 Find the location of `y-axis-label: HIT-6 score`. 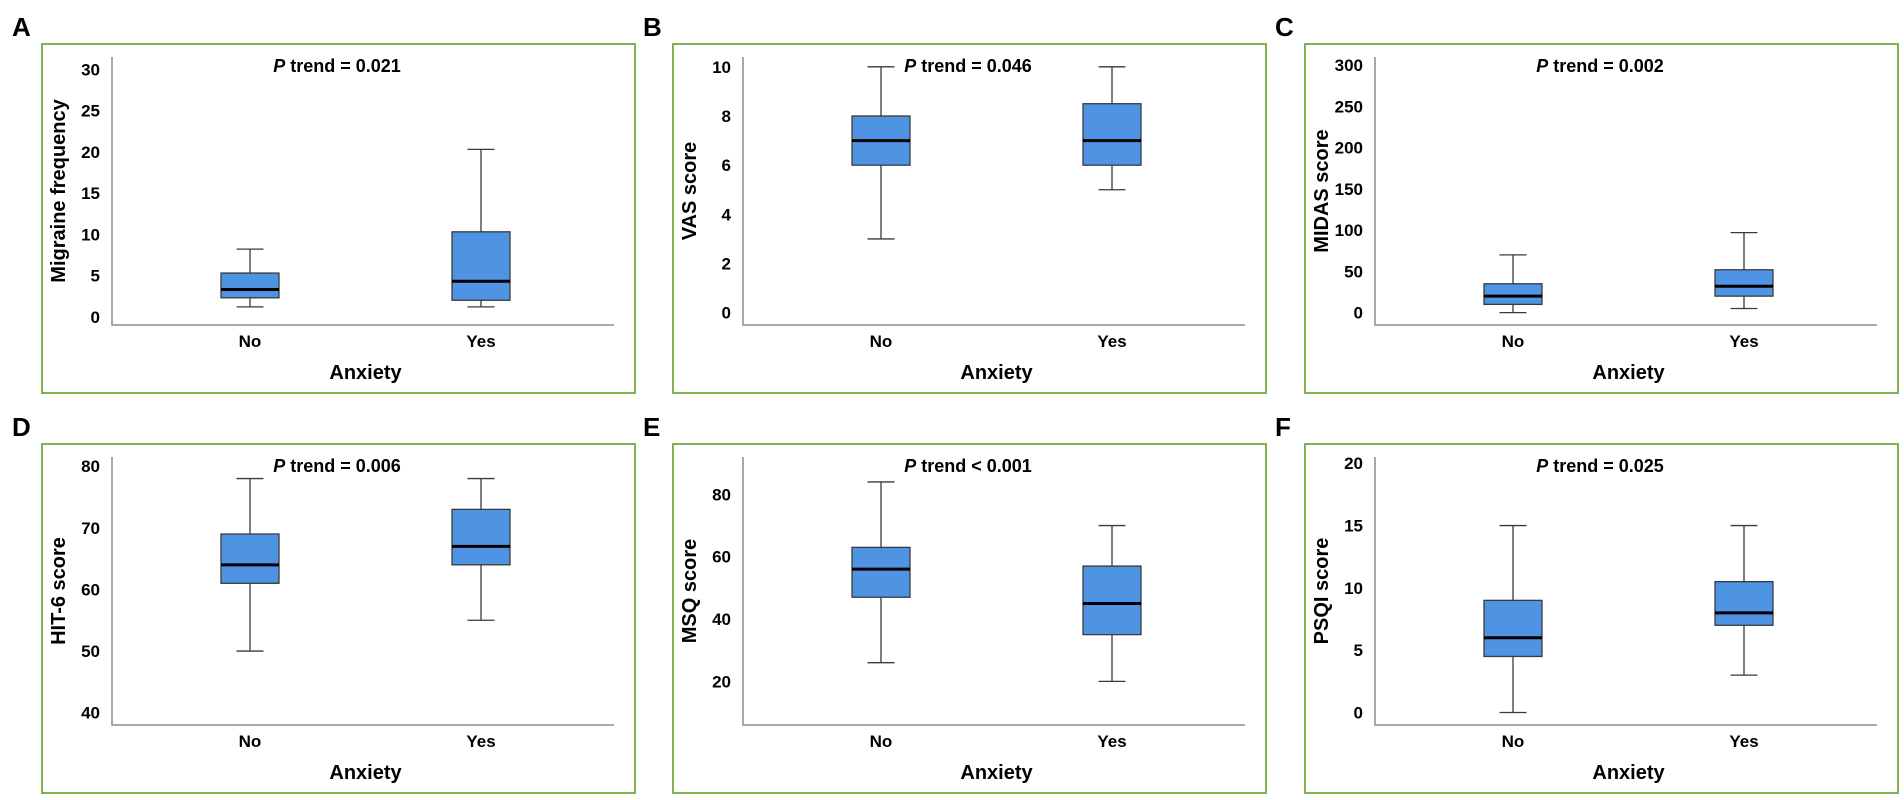

y-axis-label: HIT-6 score is located at coordinates (59, 591).